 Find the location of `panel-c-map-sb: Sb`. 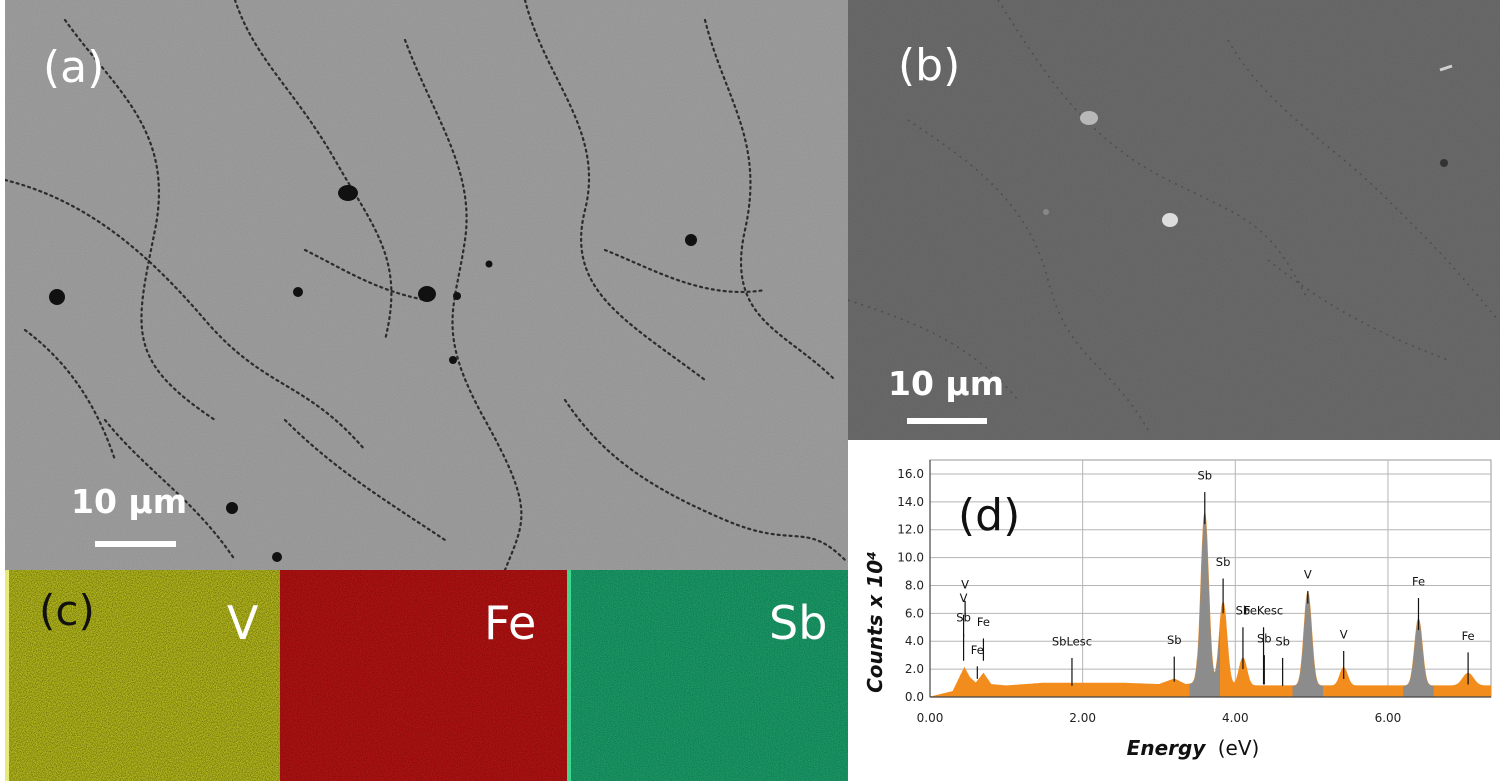

panel-c-map-sb: Sb is located at coordinates (707, 675).